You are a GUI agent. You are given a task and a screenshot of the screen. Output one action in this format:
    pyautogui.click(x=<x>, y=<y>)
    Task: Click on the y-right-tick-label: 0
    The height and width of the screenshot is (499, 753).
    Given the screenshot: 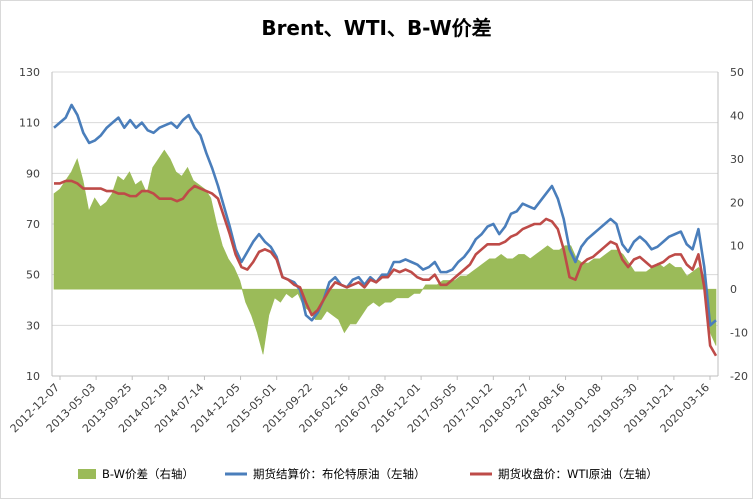 What is the action you would take?
    pyautogui.click(x=733, y=289)
    